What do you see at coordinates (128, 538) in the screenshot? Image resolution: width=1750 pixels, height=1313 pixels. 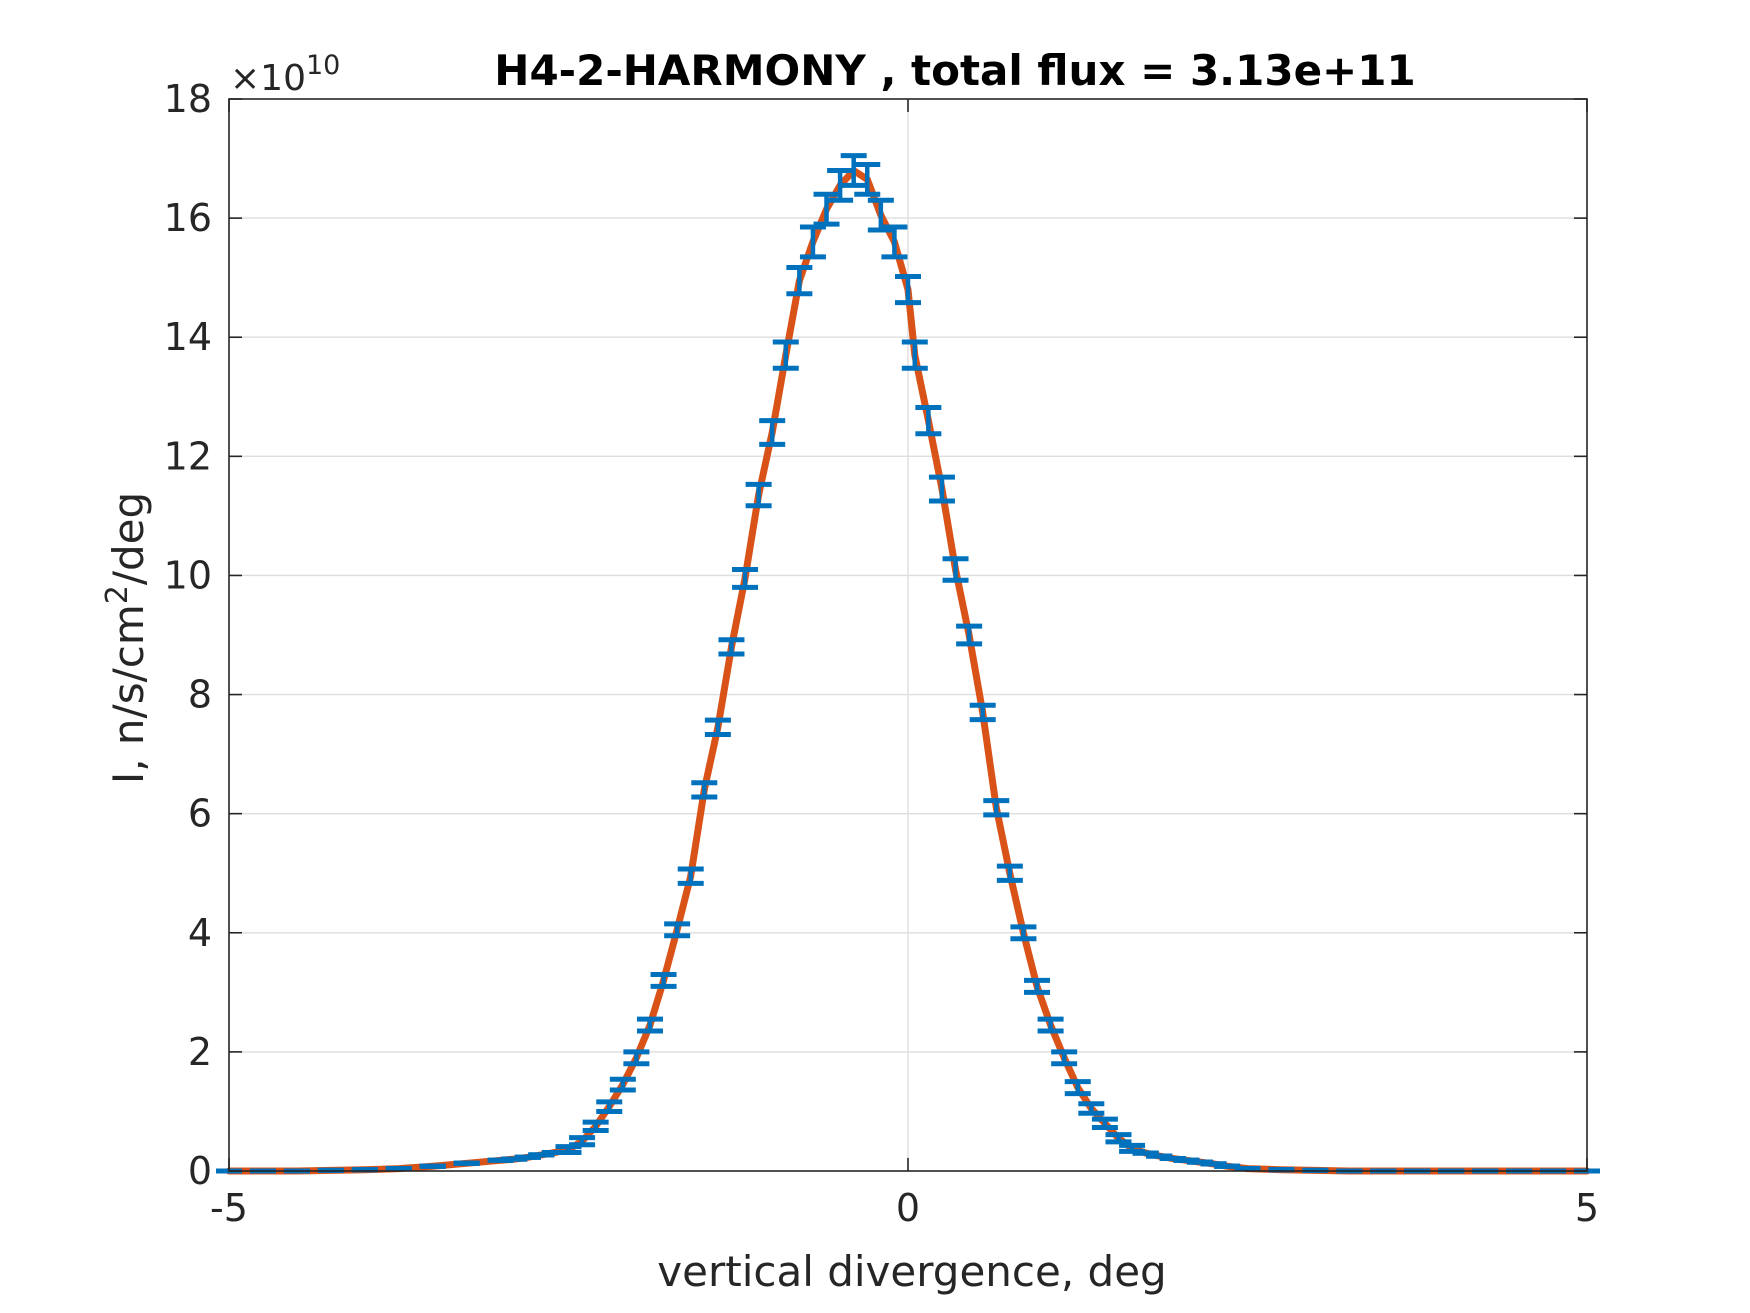 I see `y-axis-title-suffix: /deg` at bounding box center [128, 538].